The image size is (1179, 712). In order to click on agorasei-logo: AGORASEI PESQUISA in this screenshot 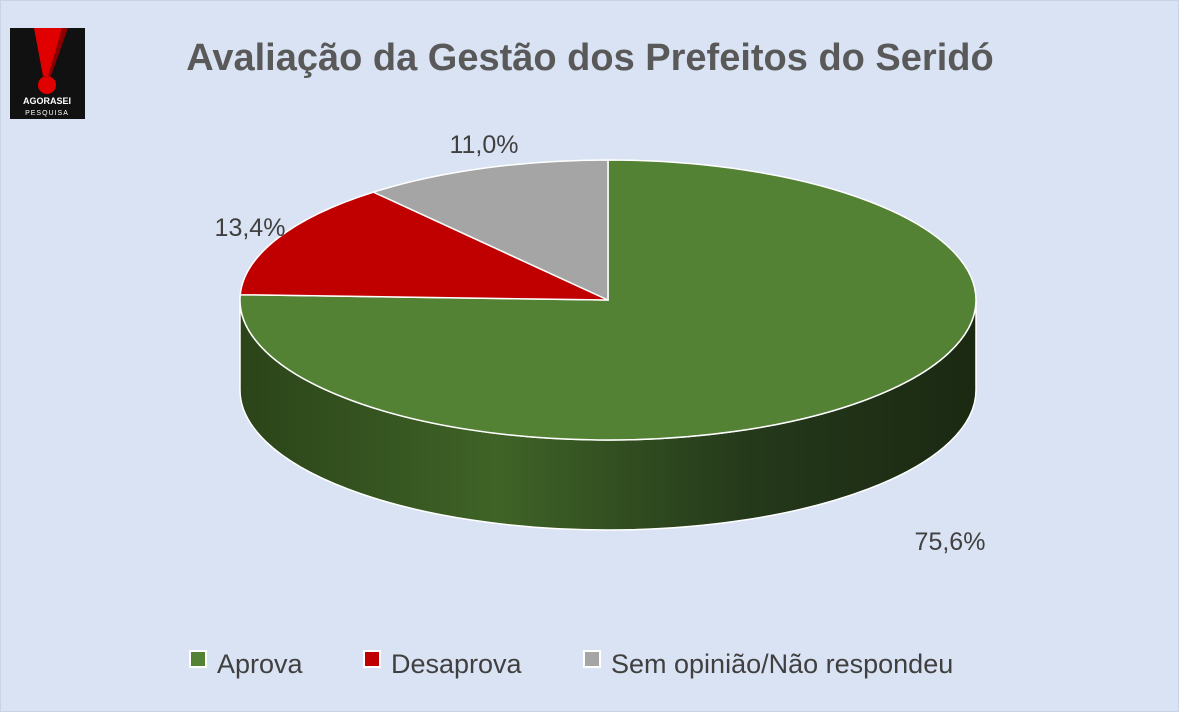, I will do `click(47, 73)`.